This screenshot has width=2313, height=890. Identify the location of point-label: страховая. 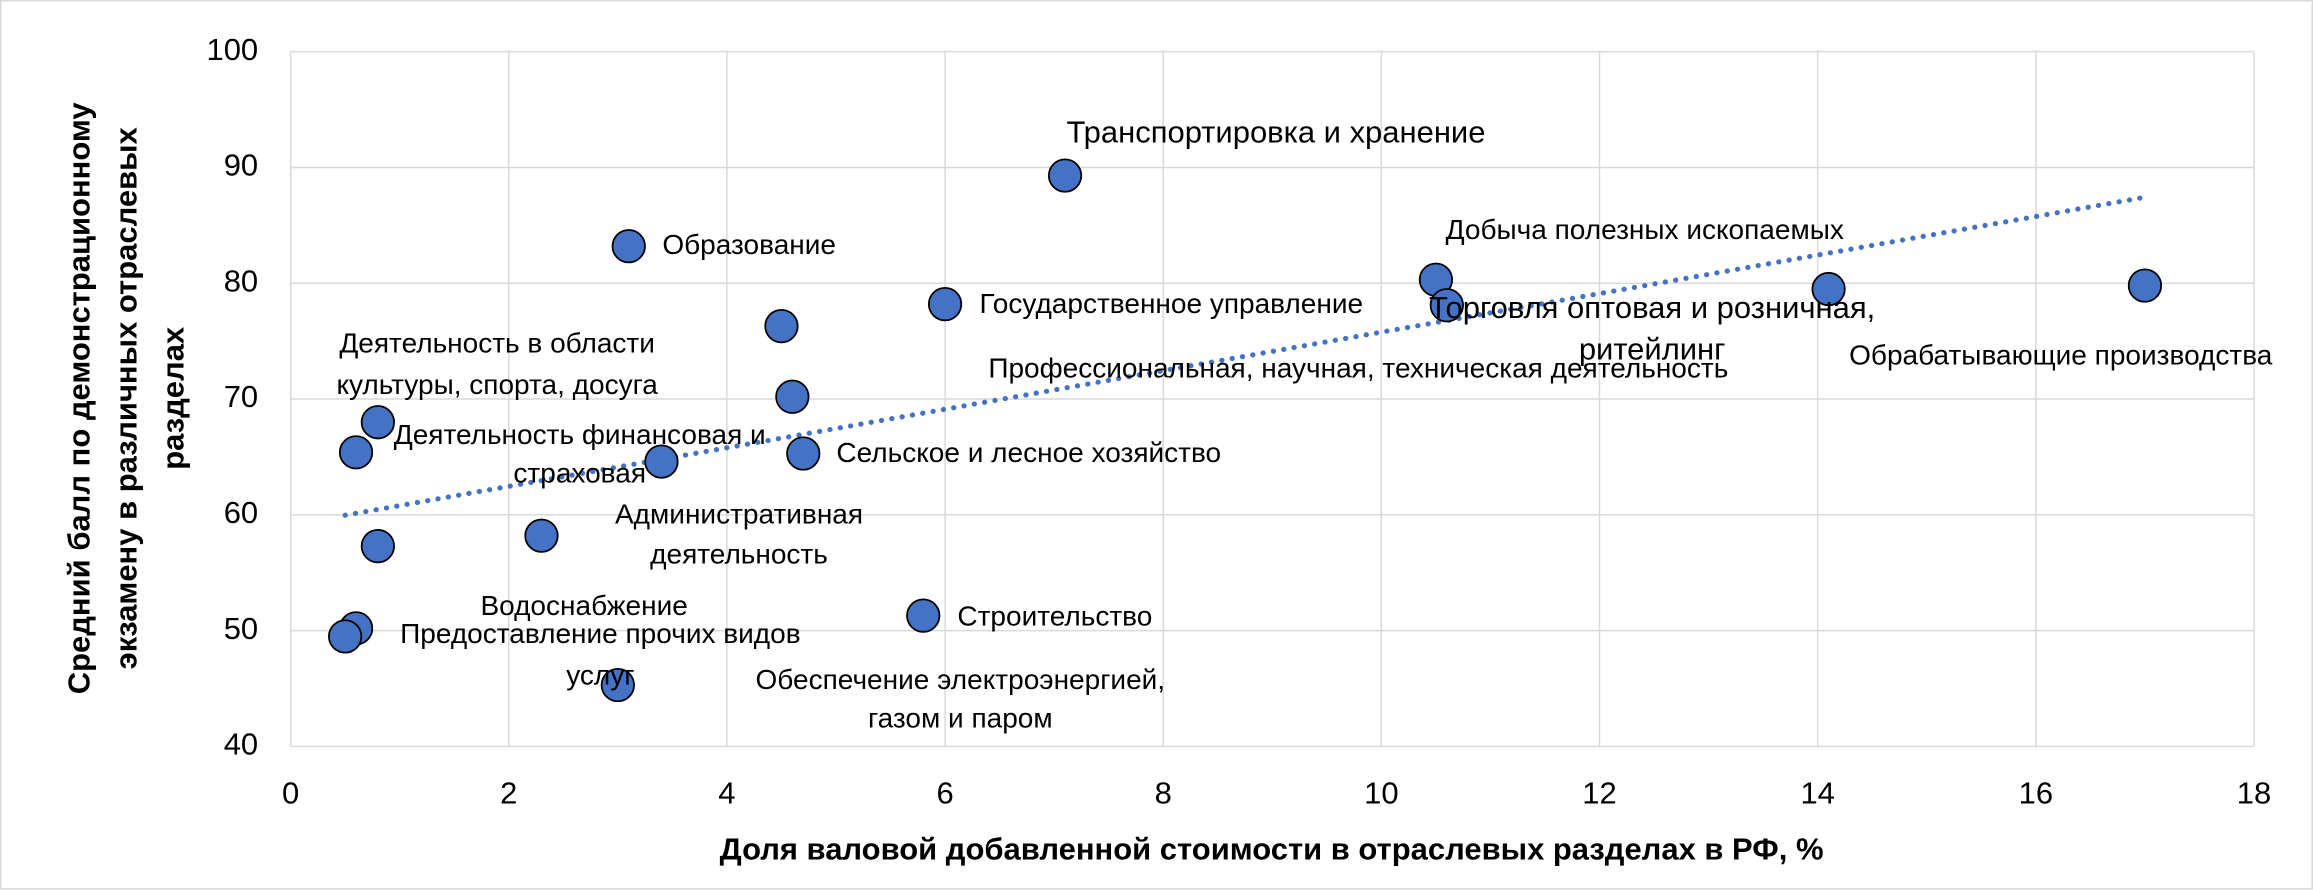
(579, 472).